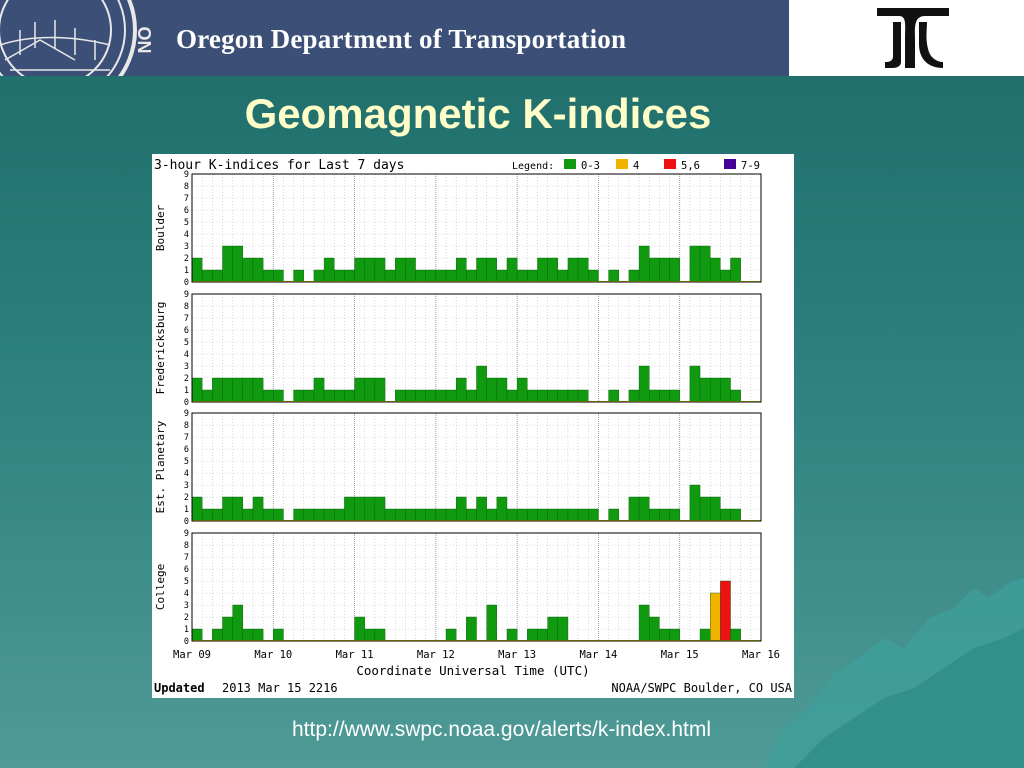 This screenshot has height=768, width=1024. I want to click on panel-boulder: 0 1 2 3 4 5 6 7 8 9 Boulder, so click(458, 229).